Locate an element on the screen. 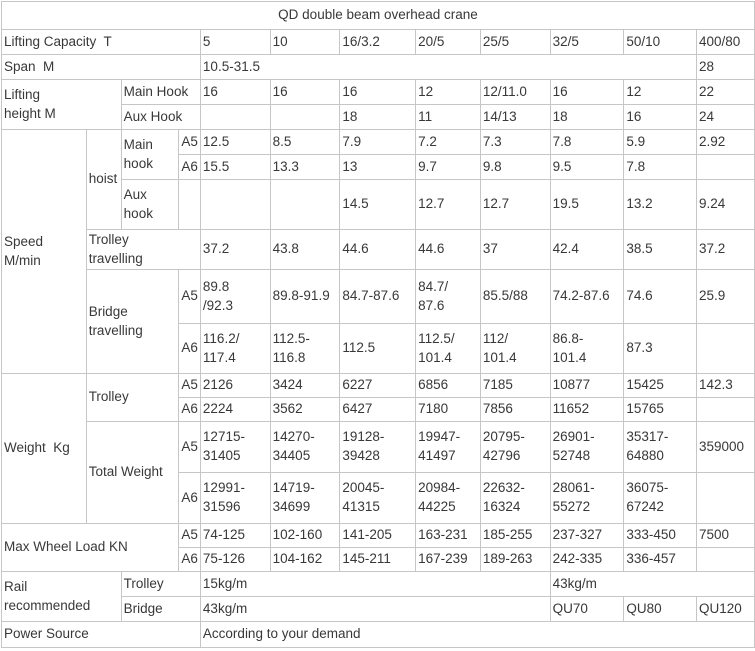  row-label-max-wheel-load: Max Wheel Load KN is located at coordinates (90, 547).